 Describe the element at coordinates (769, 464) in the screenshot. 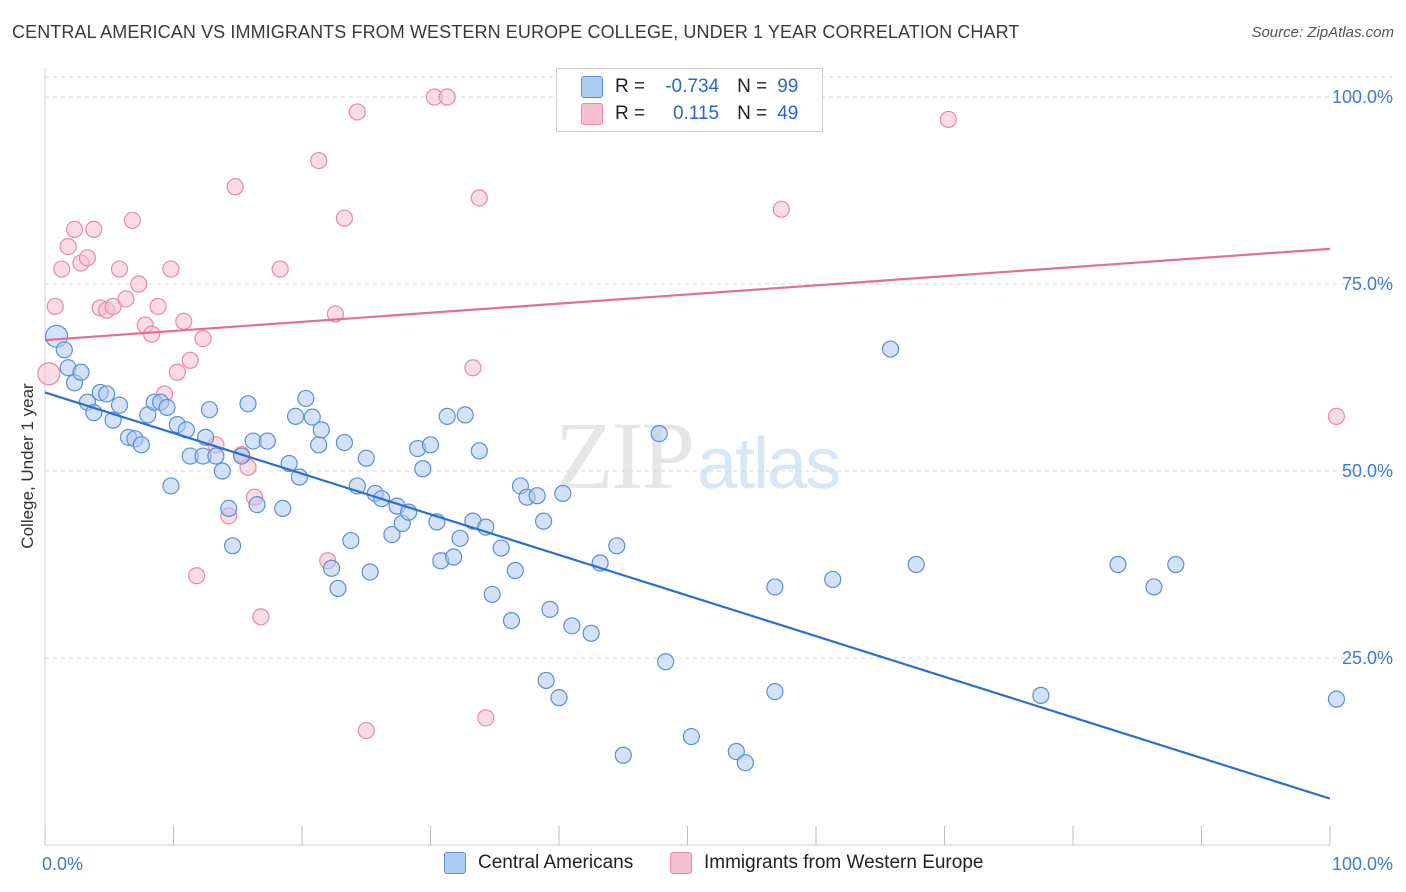

I see `watermark-atlas: atlas` at that location.